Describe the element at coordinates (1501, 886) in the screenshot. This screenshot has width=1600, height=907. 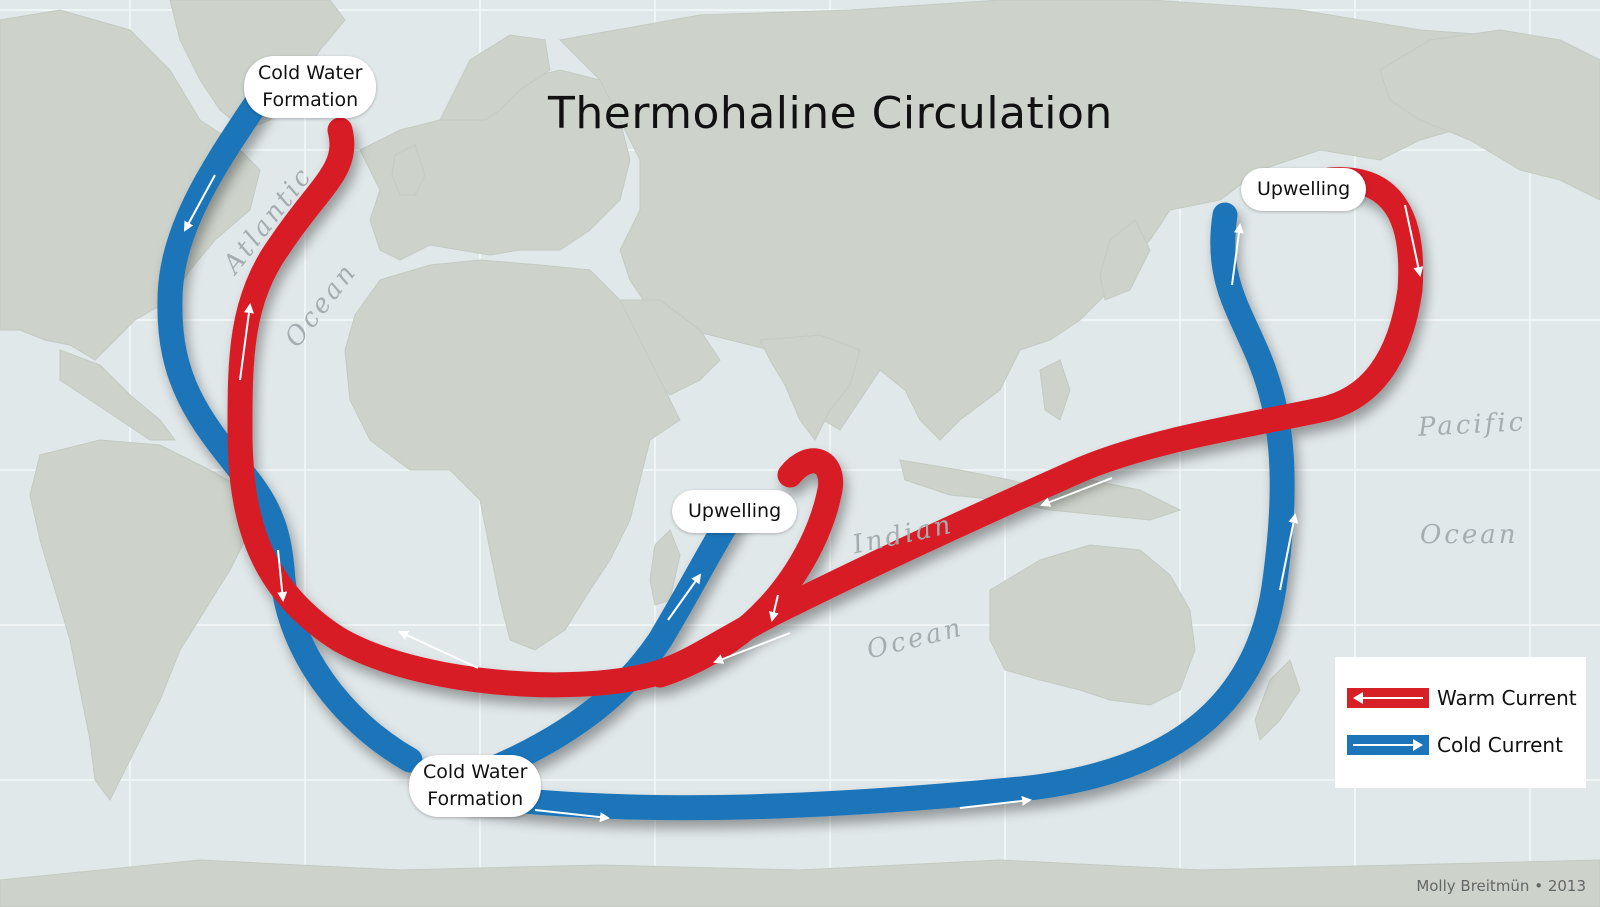
I see `map-credit: Molly Breitmün • 2013` at that location.